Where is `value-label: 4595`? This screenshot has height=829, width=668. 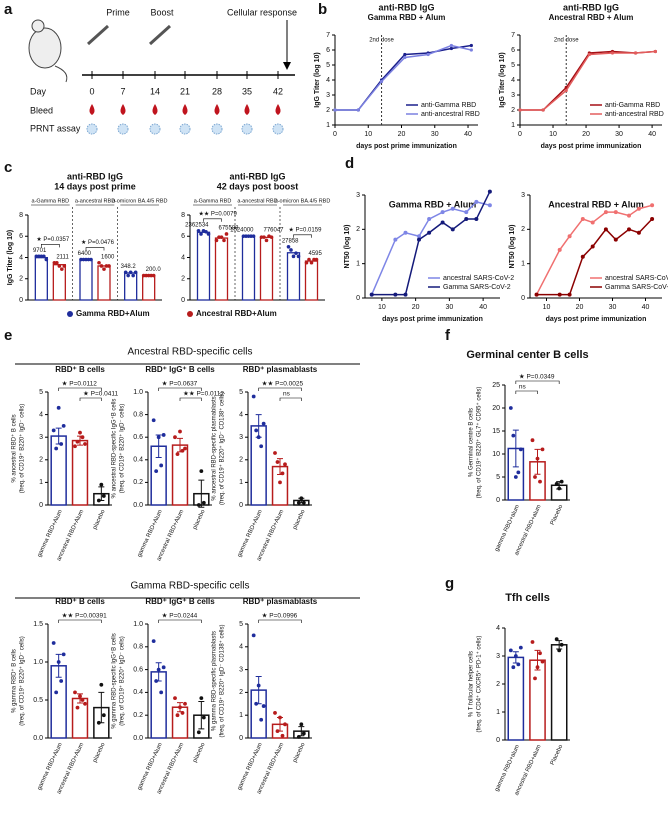
value-label: 4595 is located at coordinates (316, 254).